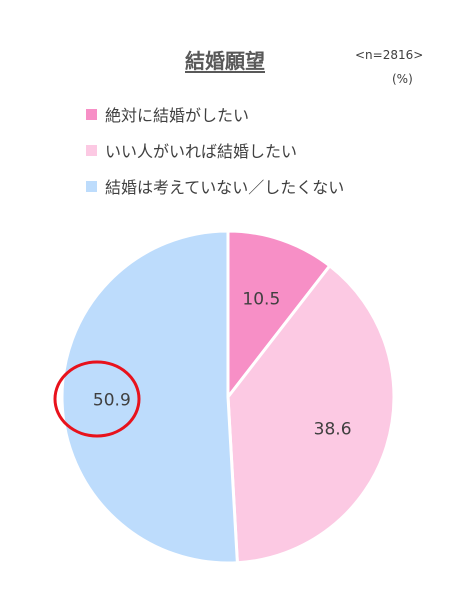 Image resolution: width=451 pixels, height=608 pixels. I want to click on data-label: 10.5, so click(261, 300).